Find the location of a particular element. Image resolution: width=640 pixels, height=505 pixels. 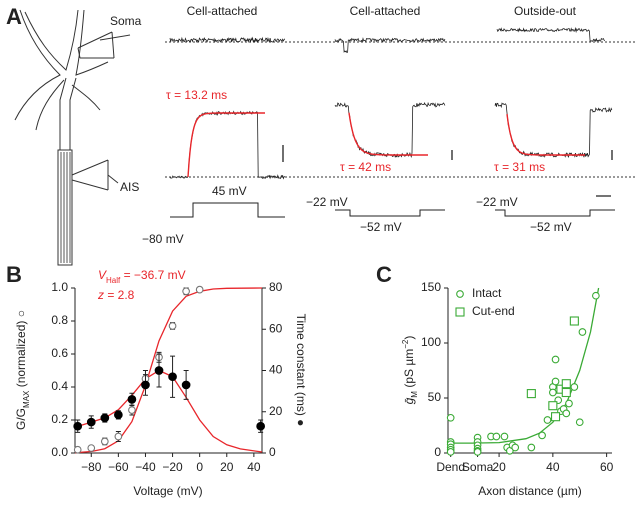

y-tick-label: 0.6 is located at coordinates (59, 353).